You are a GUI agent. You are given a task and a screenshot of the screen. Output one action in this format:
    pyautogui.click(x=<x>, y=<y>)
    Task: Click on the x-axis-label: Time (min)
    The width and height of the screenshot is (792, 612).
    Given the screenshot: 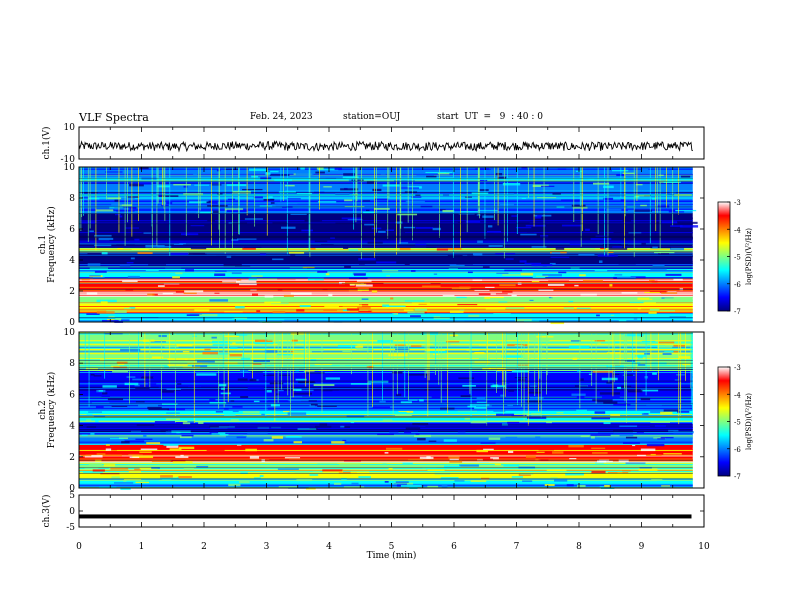 What is the action you would take?
    pyautogui.click(x=392, y=555)
    